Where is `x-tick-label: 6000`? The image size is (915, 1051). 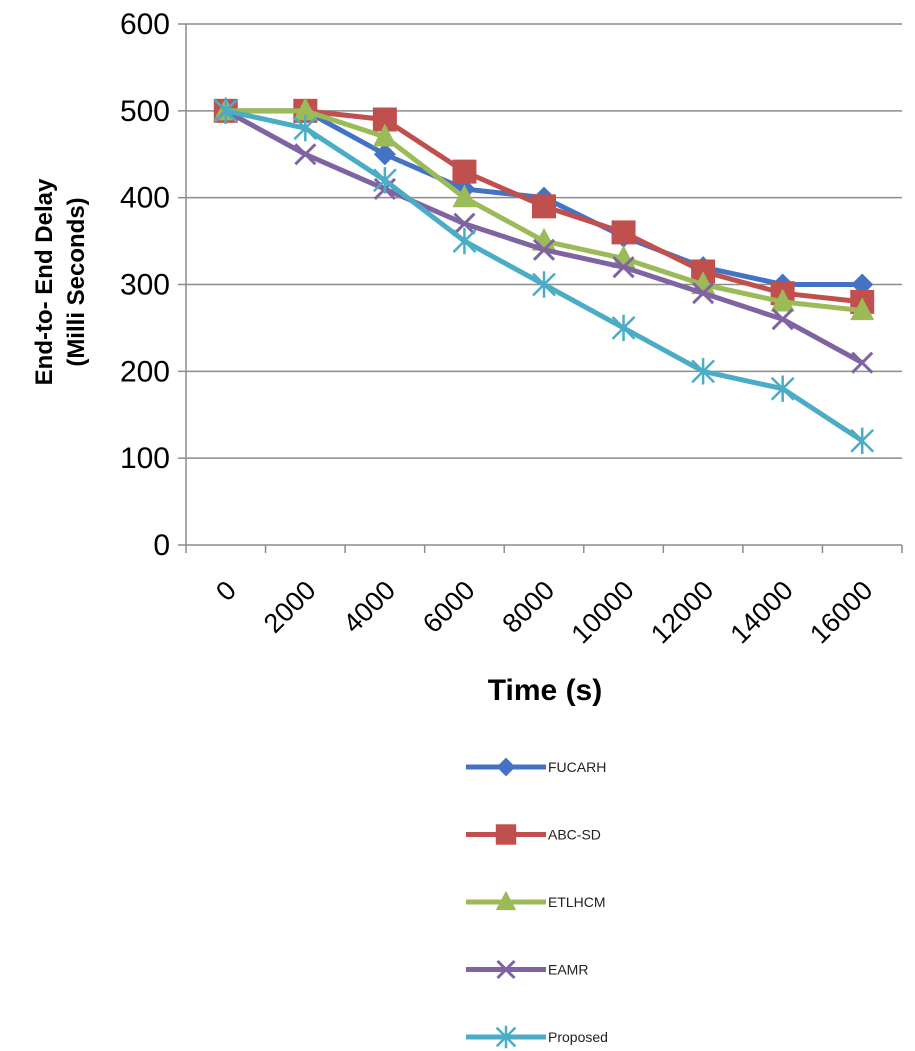 x-tick-label: 6000 is located at coordinates (449, 607).